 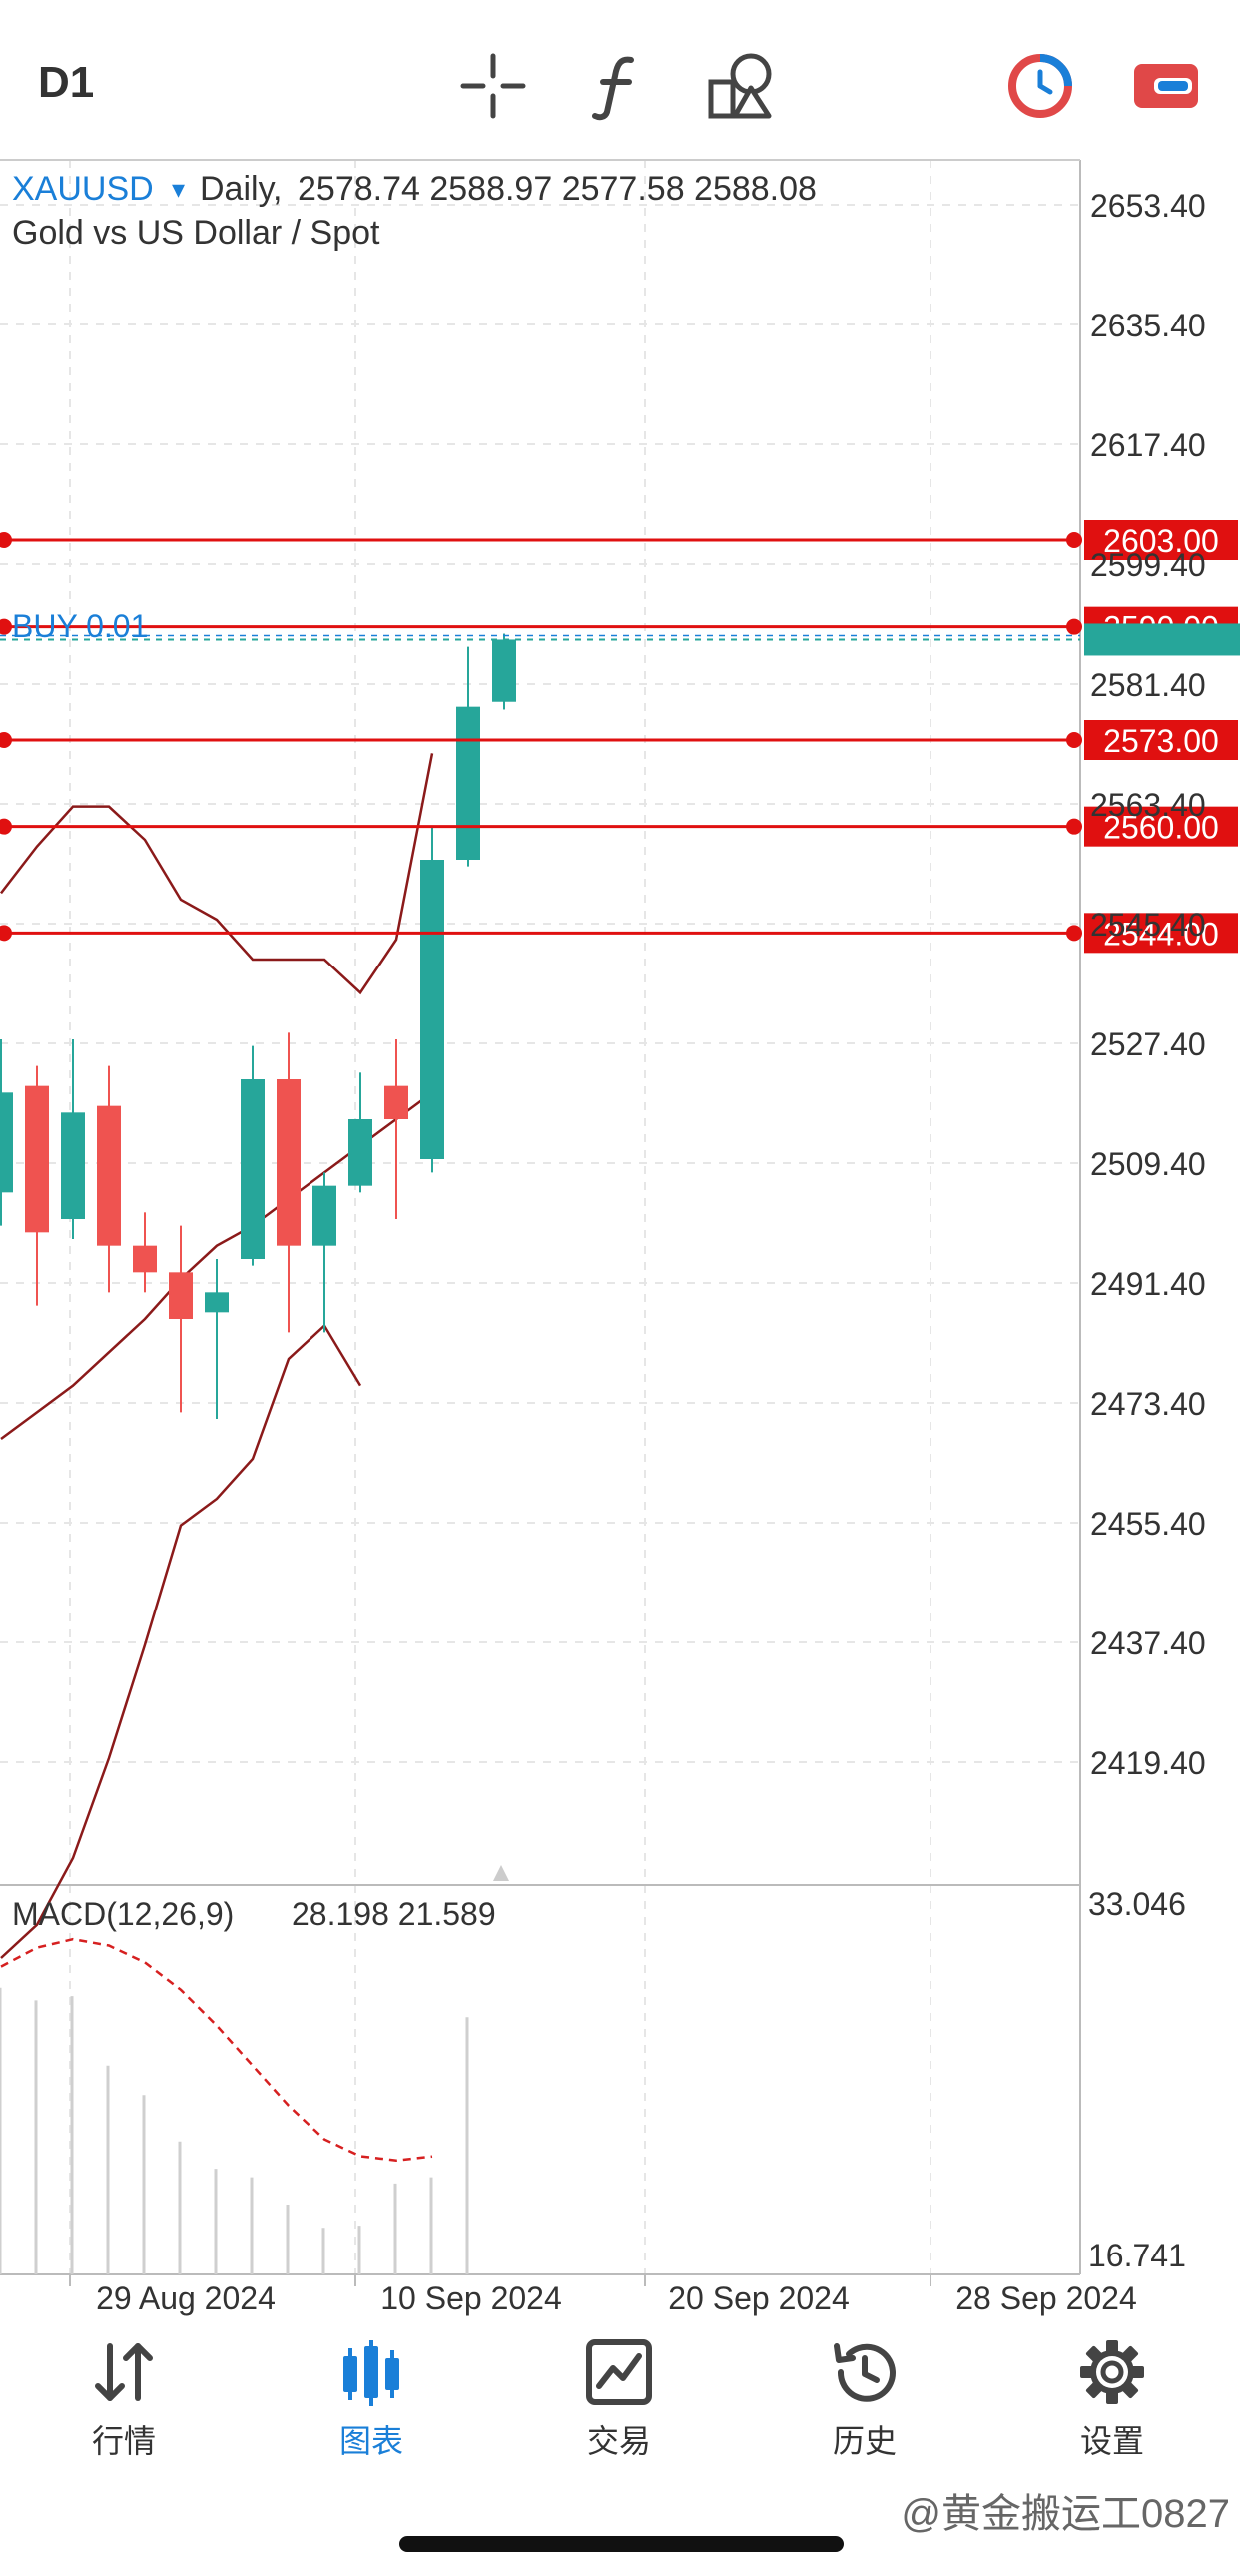 I want to click on crosshair-icon, so click(x=493, y=86).